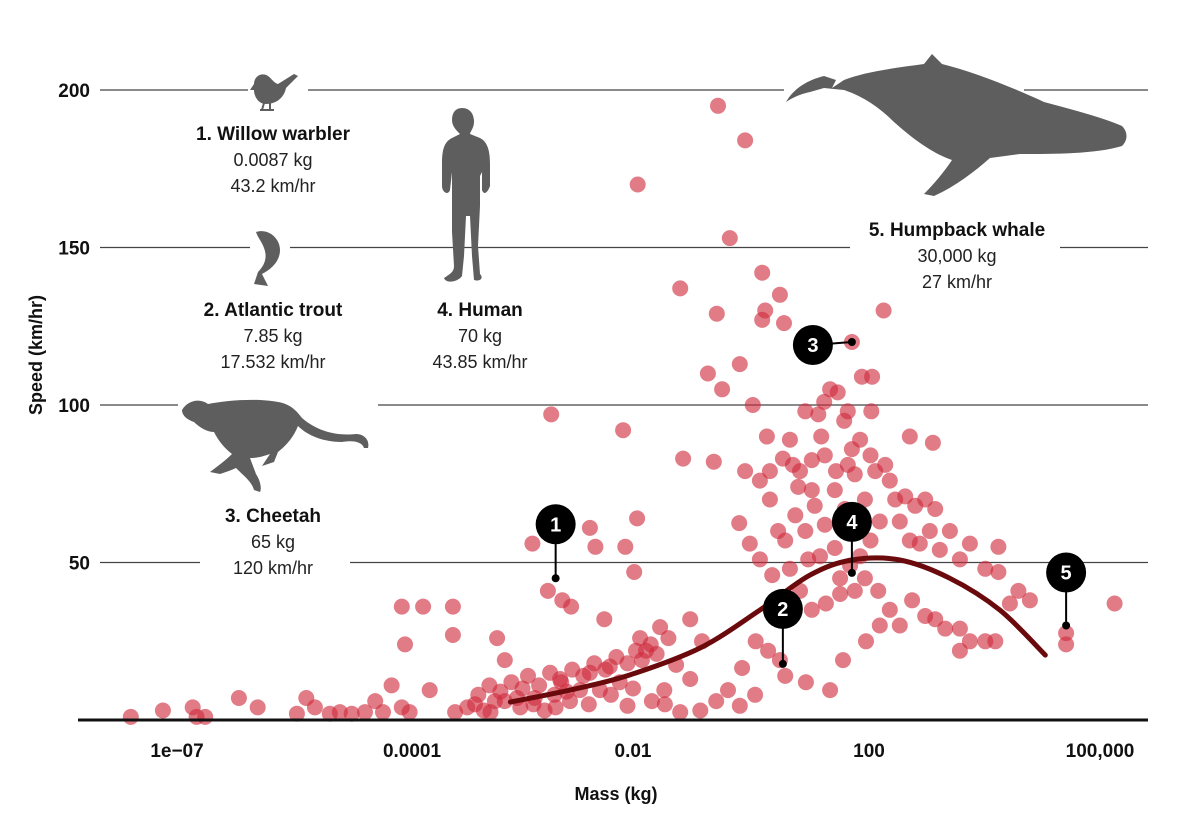 This screenshot has width=1200, height=817. What do you see at coordinates (272, 362) in the screenshot?
I see `annotation-speed: 17.532 km/hr` at bounding box center [272, 362].